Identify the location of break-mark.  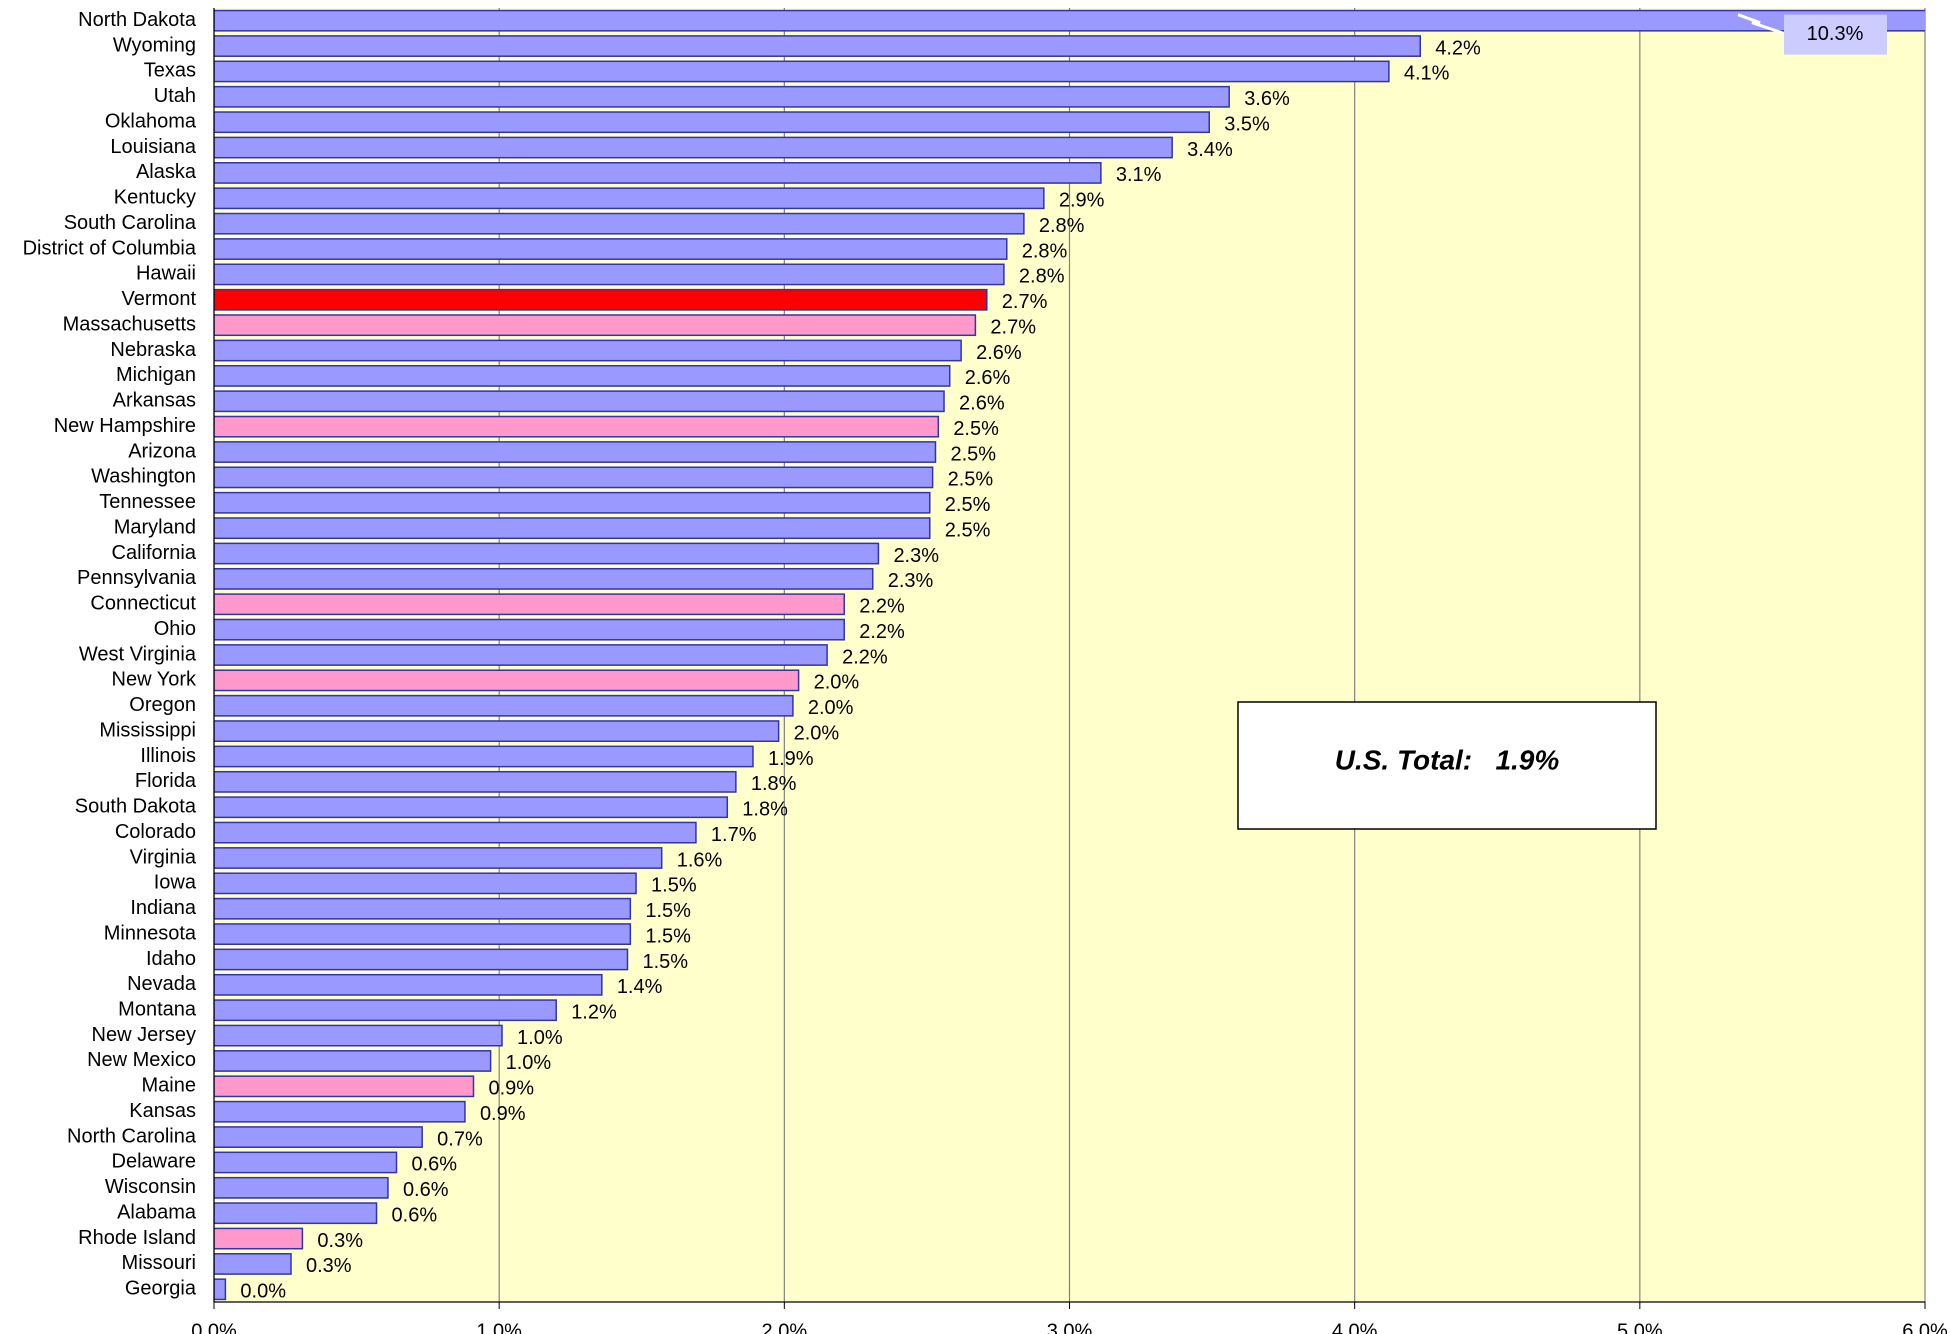
(1760, 24).